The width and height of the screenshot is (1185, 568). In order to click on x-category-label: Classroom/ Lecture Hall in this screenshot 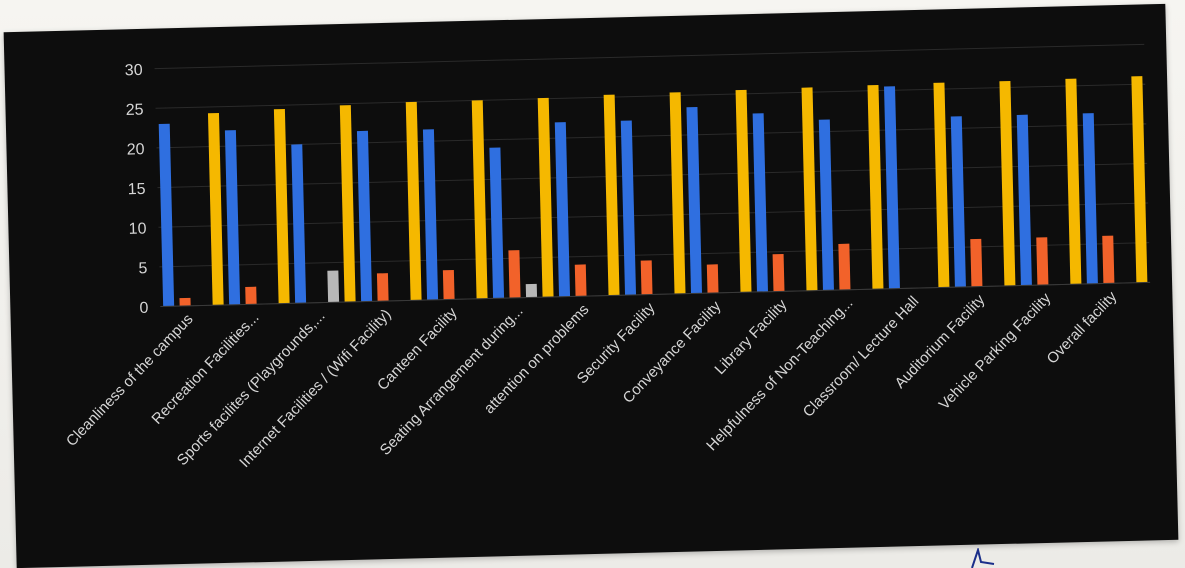, I will do `click(861, 357)`.